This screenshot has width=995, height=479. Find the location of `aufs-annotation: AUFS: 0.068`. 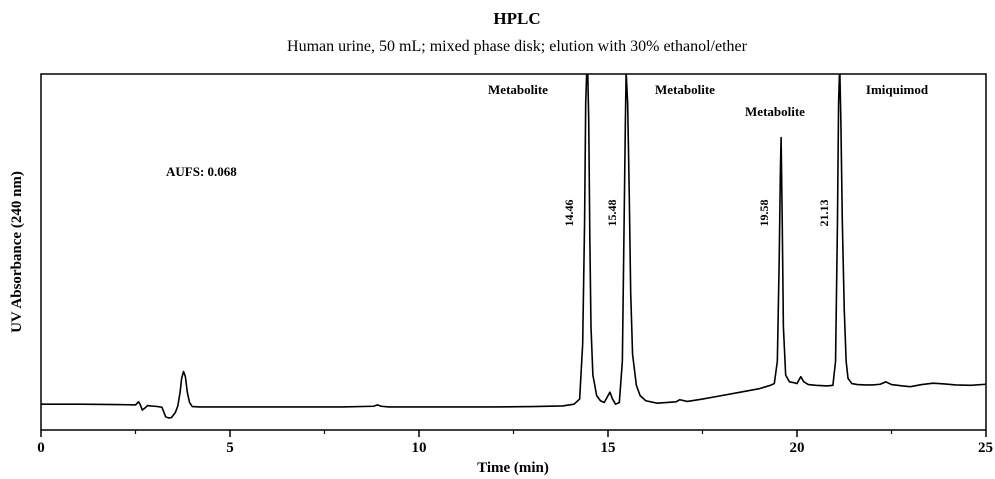

aufs-annotation: AUFS: 0.068 is located at coordinates (201, 171).